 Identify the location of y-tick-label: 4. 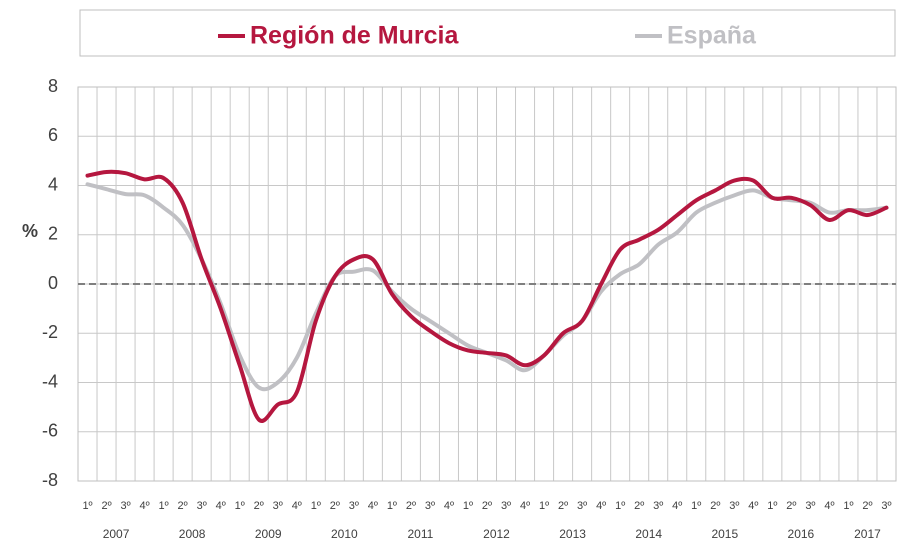
(53, 184).